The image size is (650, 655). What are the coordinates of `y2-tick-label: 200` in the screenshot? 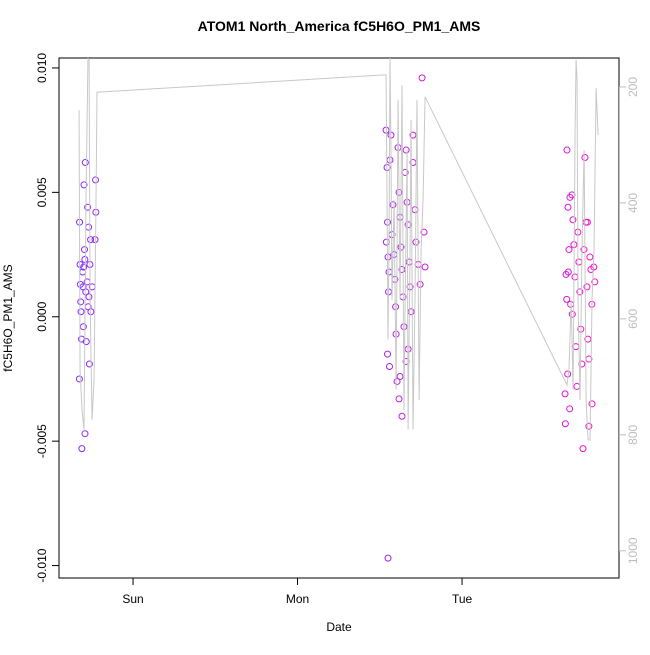 It's located at (633, 87).